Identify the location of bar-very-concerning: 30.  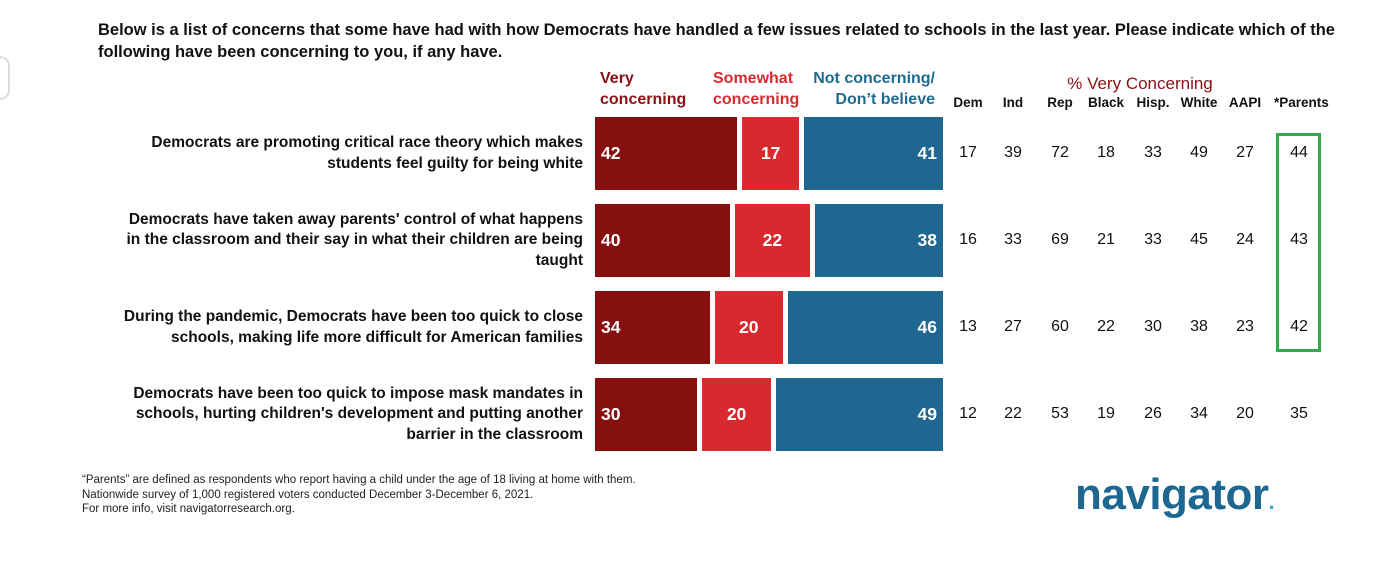
(646, 414).